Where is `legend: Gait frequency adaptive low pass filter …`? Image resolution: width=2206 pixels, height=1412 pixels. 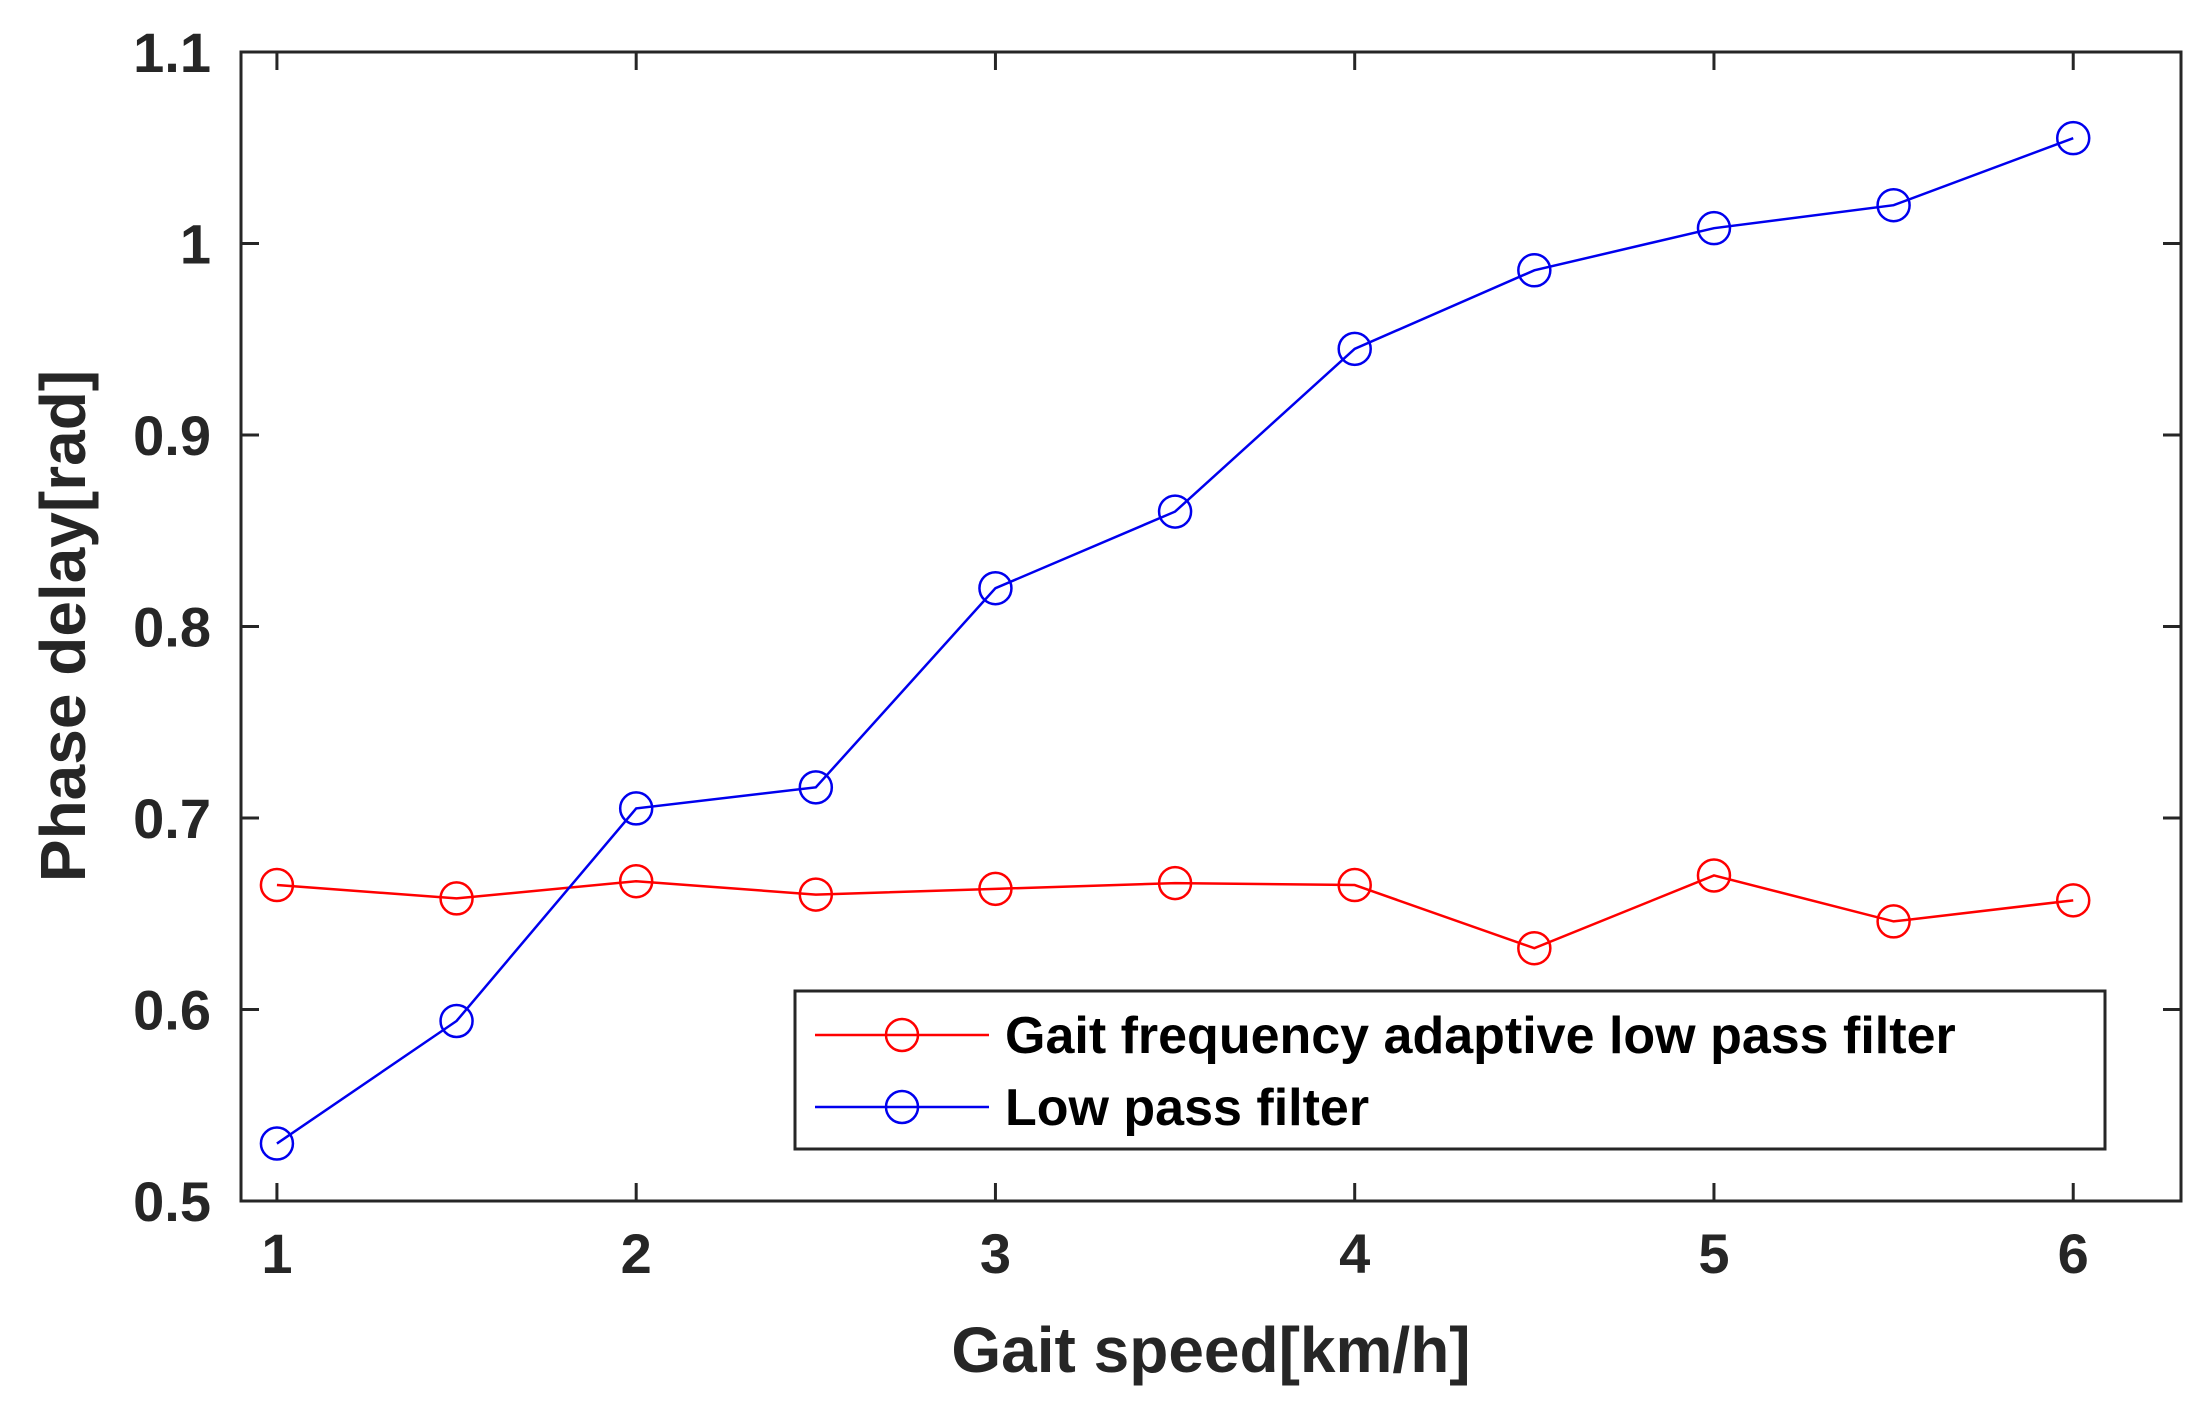
legend: Gait frequency adaptive low pass filter … is located at coordinates (1450, 1070).